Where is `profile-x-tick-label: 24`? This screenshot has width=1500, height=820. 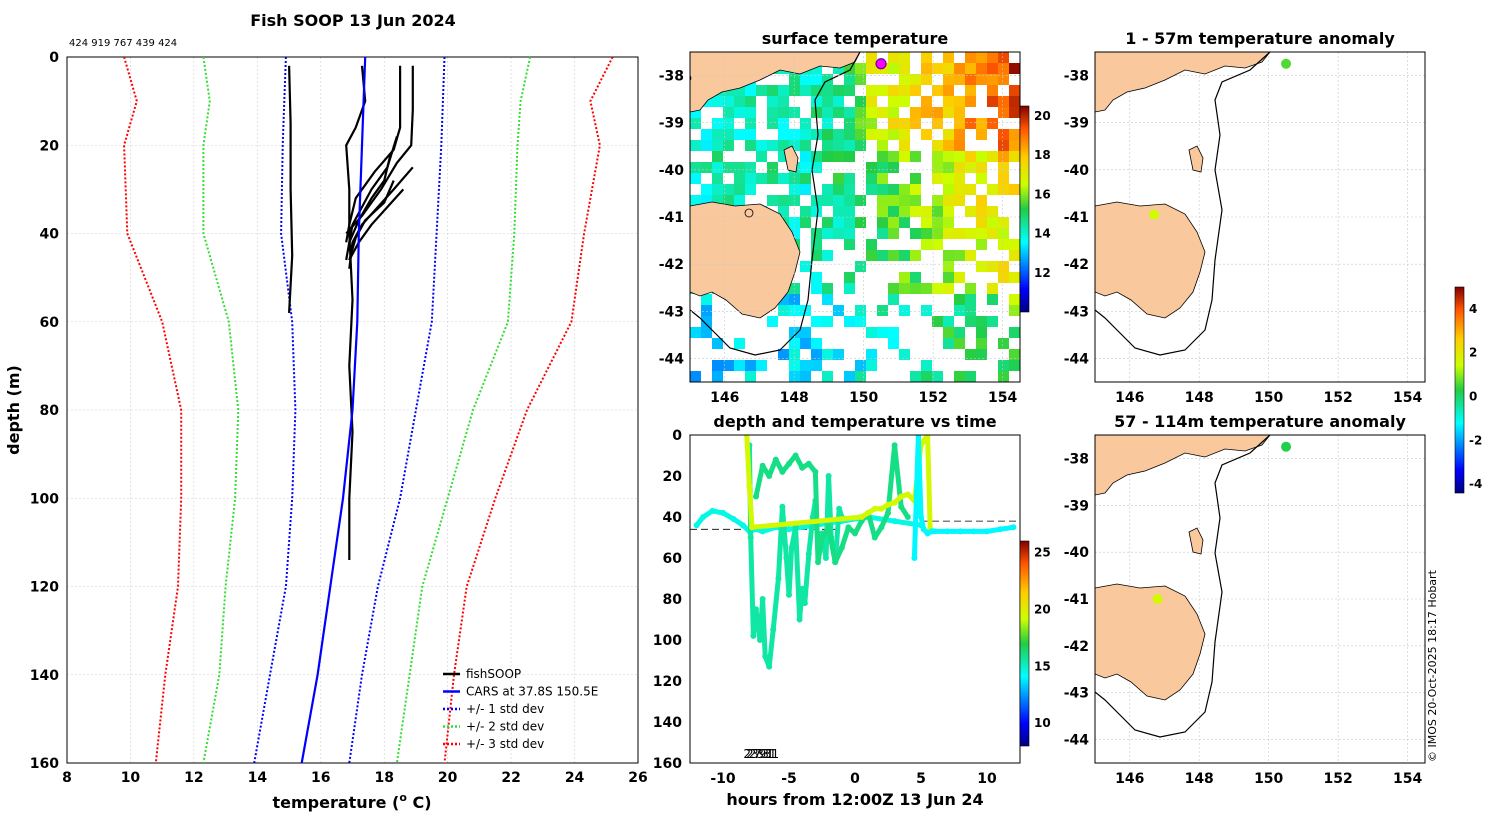 profile-x-tick-label: 24 is located at coordinates (575, 778).